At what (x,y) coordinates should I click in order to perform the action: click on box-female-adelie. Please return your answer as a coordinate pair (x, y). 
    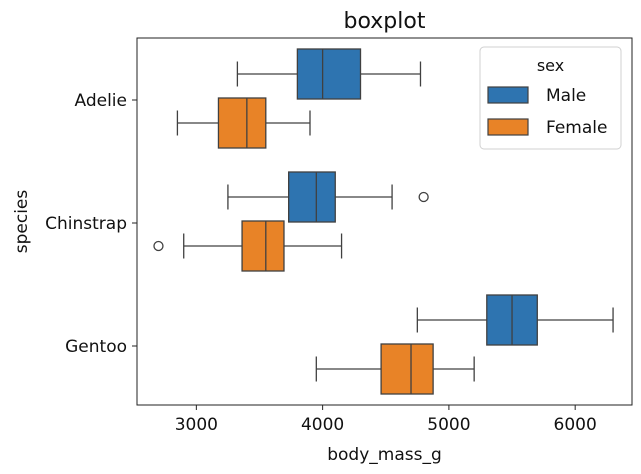
    Looking at the image, I should click on (243, 123).